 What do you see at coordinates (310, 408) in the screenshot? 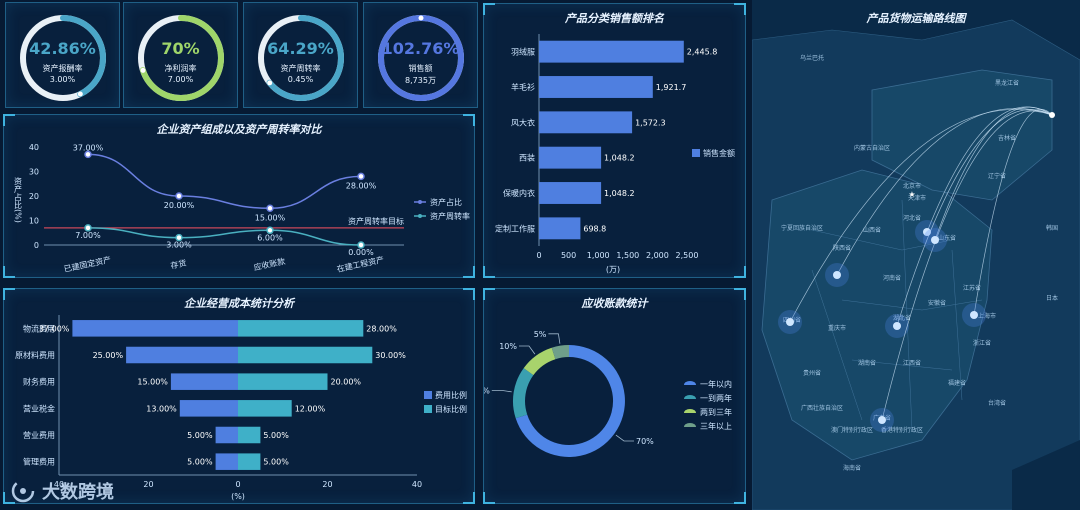
I see `bar-value-label: 12.00%` at bounding box center [310, 408].